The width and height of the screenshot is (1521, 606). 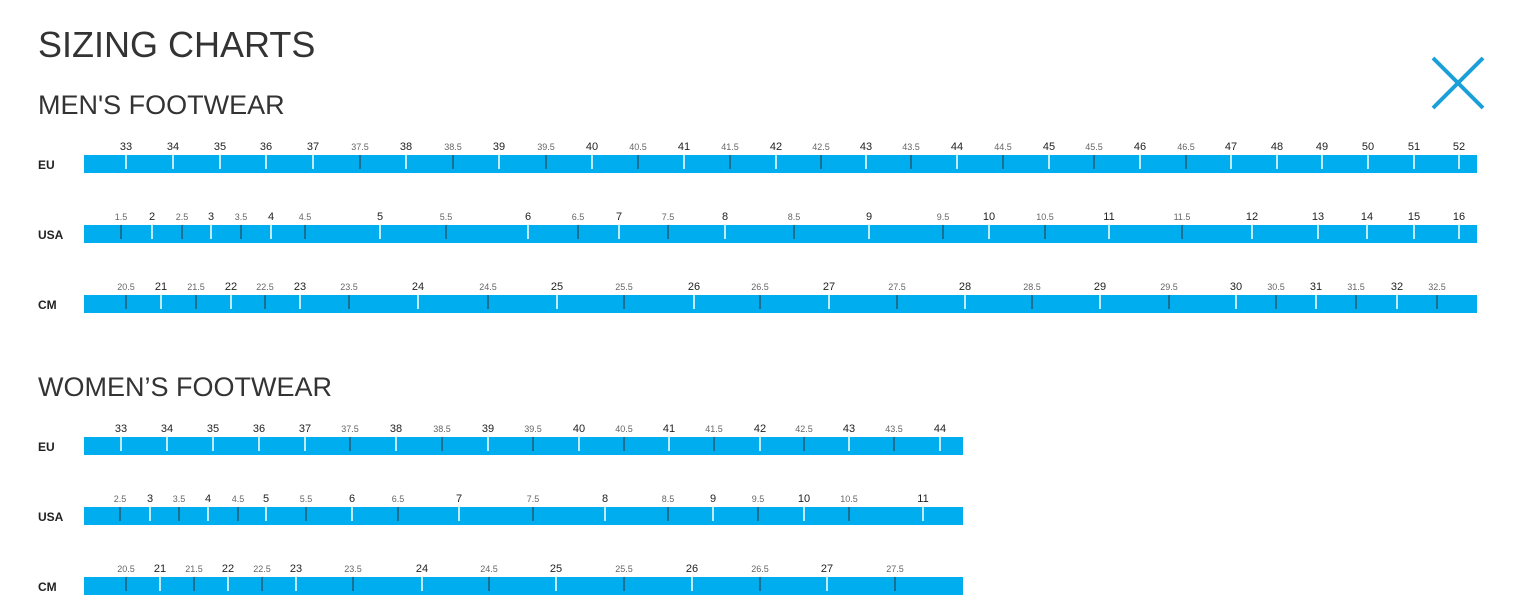 What do you see at coordinates (725, 217) in the screenshot?
I see `size-label: 8` at bounding box center [725, 217].